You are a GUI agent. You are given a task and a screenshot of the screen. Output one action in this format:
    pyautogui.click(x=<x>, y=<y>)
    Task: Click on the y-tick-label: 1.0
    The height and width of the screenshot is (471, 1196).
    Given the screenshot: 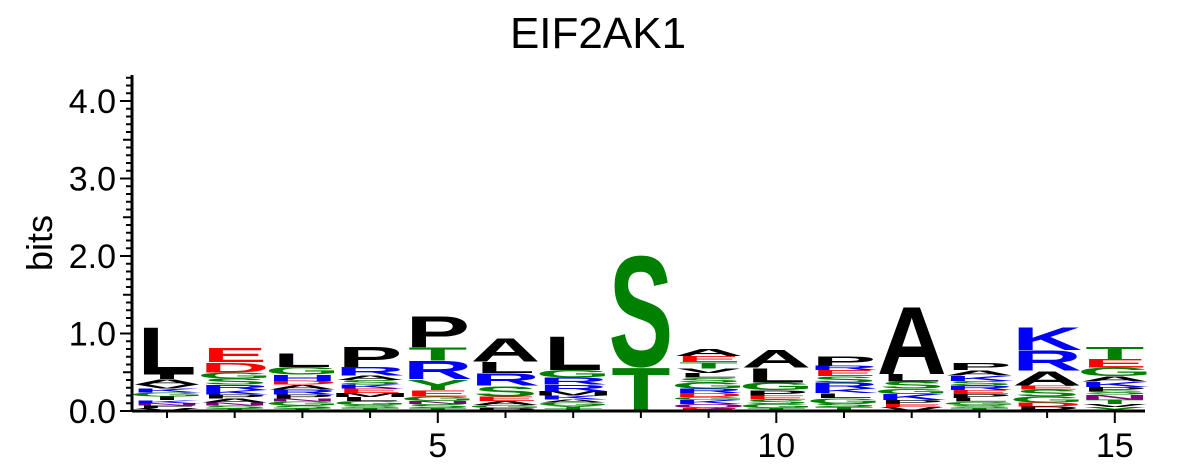 What is the action you would take?
    pyautogui.click(x=92, y=335)
    